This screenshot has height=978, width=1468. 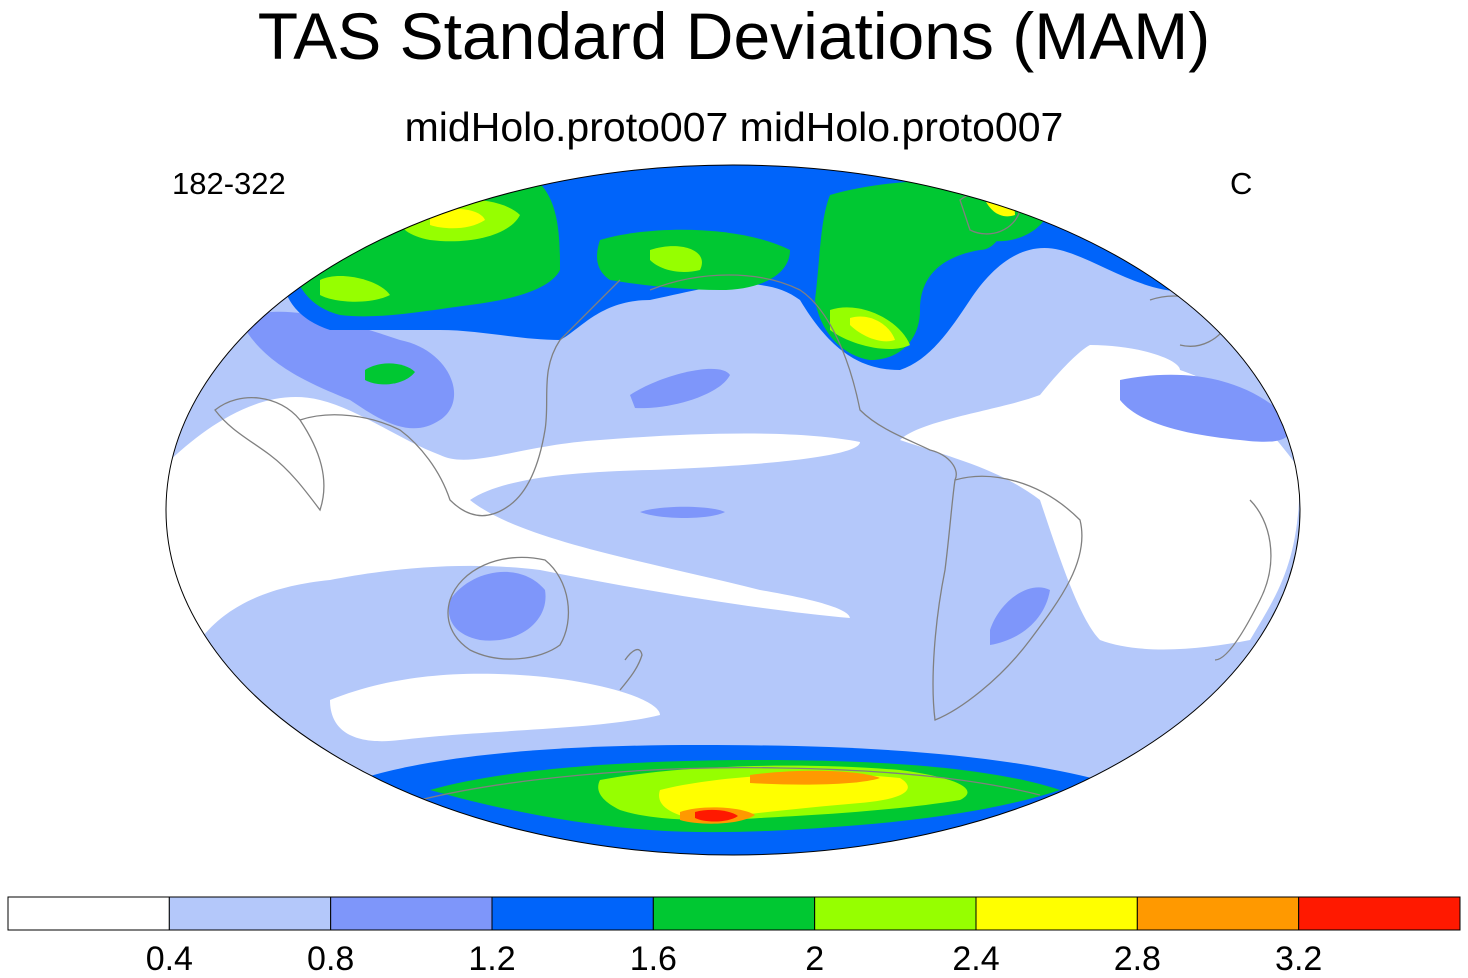 I want to click on colorbar-label: 2, so click(x=814, y=959).